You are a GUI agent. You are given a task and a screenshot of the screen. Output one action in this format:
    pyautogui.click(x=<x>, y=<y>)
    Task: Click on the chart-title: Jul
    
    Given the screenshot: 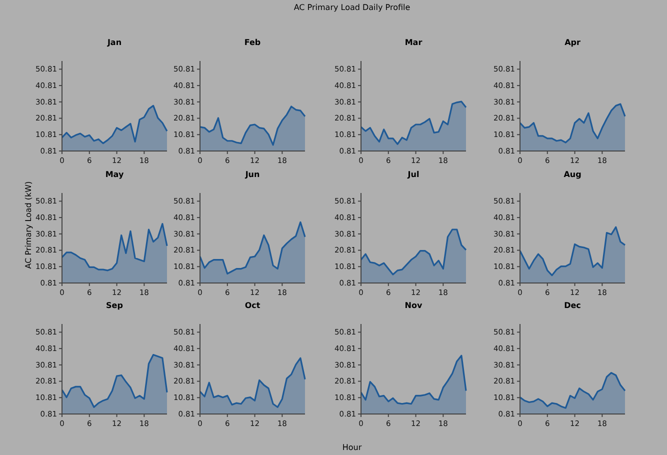 What is the action you would take?
    pyautogui.click(x=413, y=174)
    